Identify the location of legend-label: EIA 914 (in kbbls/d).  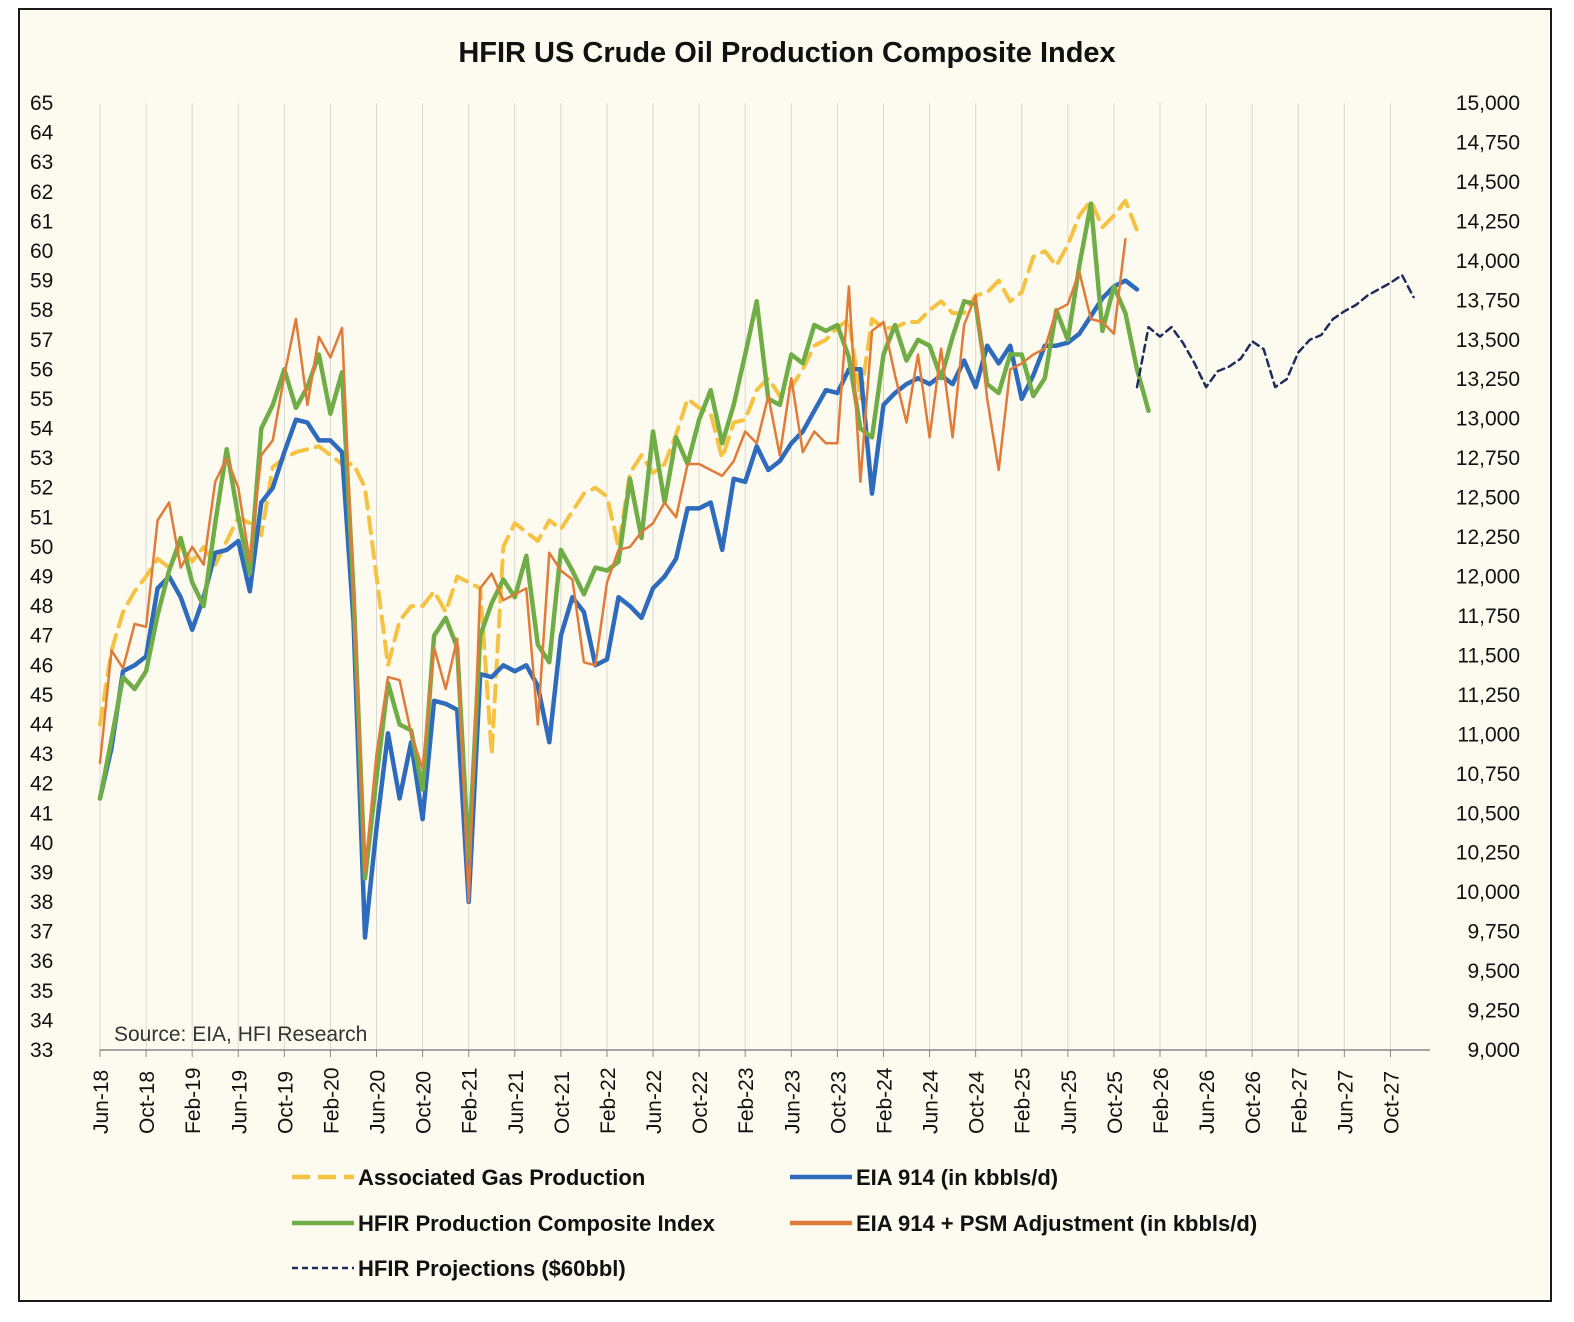
(957, 1177).